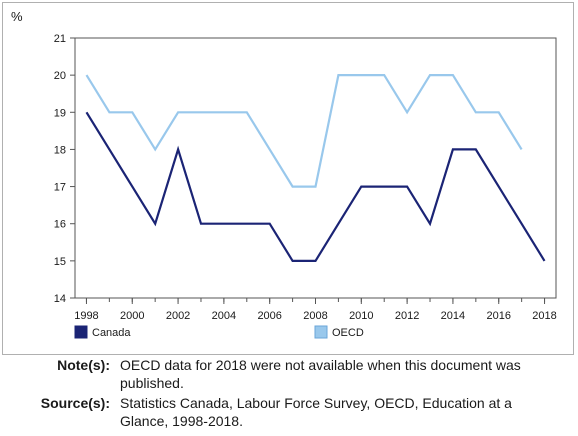 Image resolution: width=578 pixels, height=436 pixels. I want to click on source-label: Source(s):, so click(75, 403).